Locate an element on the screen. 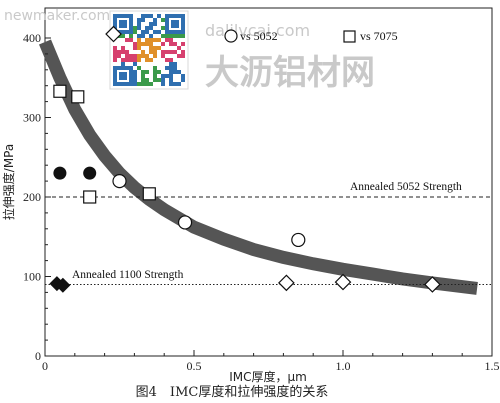  ref-label-1100: Annealed 1100 Strength is located at coordinates (128, 275).